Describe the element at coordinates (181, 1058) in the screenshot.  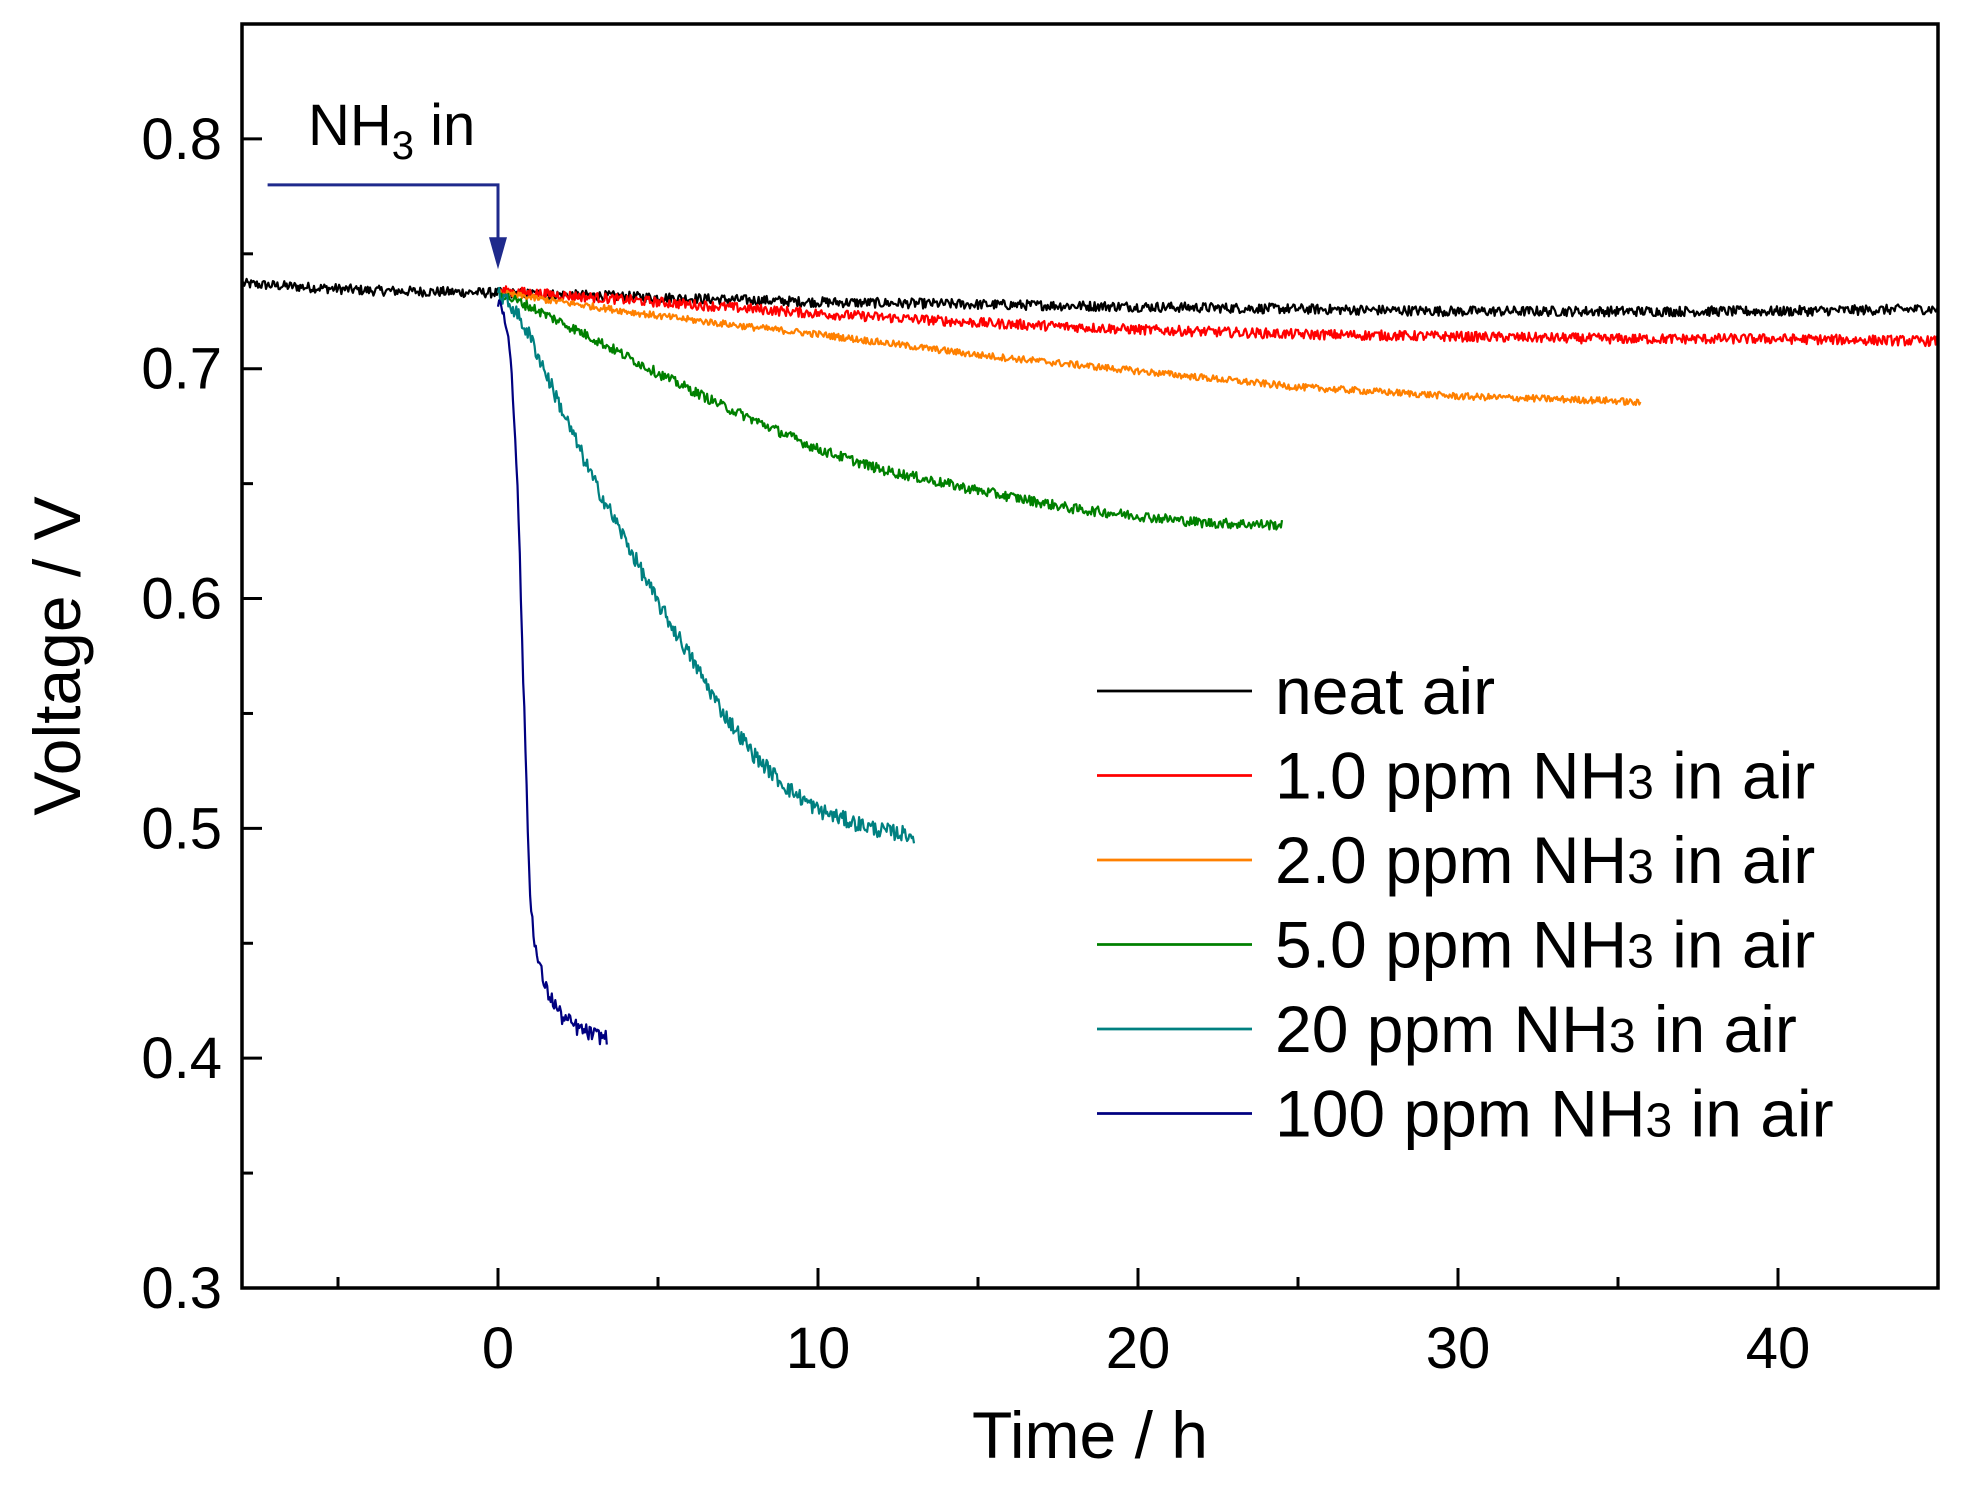
I see `y-tick-label: 0.4` at that location.